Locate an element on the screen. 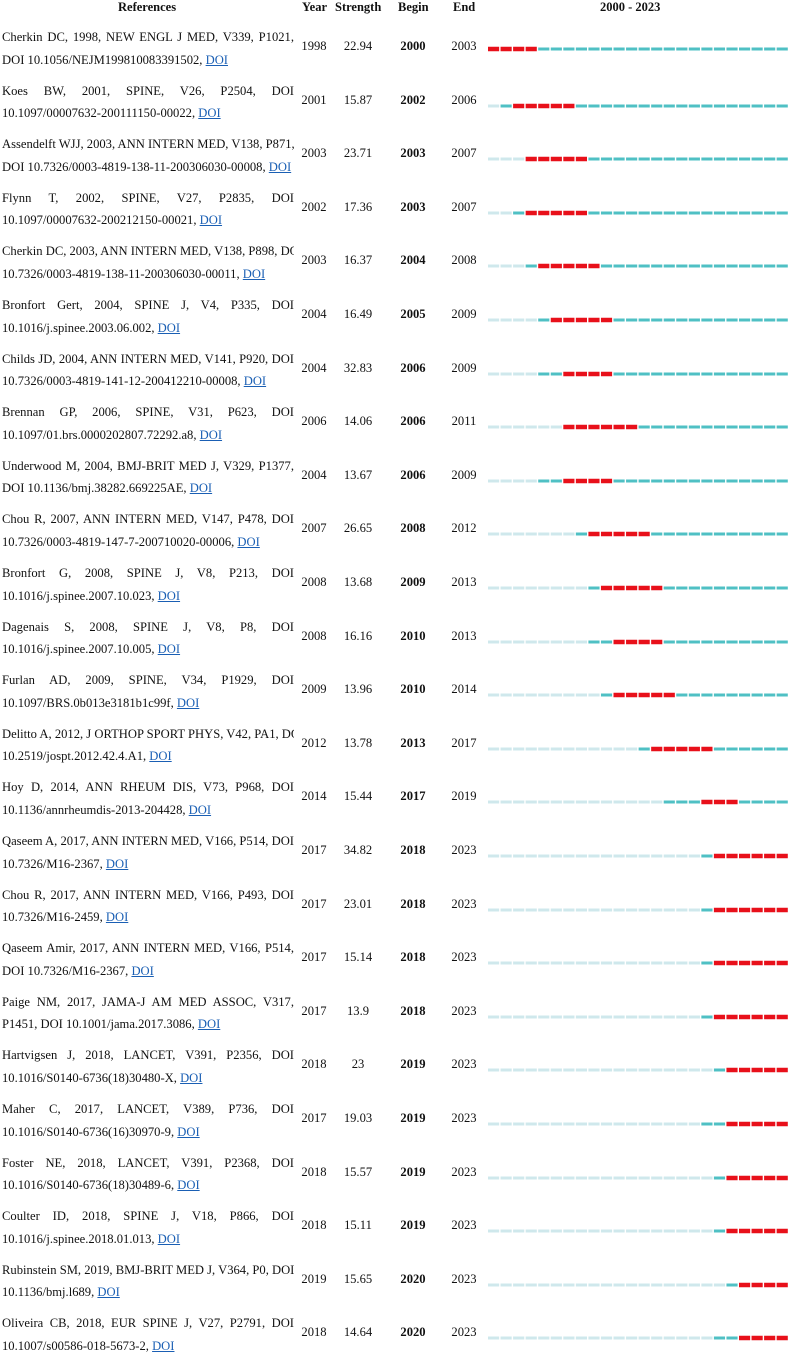 Image resolution: width=790 pixels, height=1360 pixels. begin-cell: 2019 is located at coordinates (413, 1118).